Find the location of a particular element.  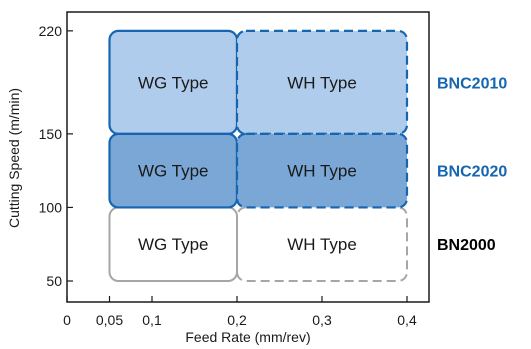

region-label-bnc2020-wh-type: WH Type is located at coordinates (322, 171).